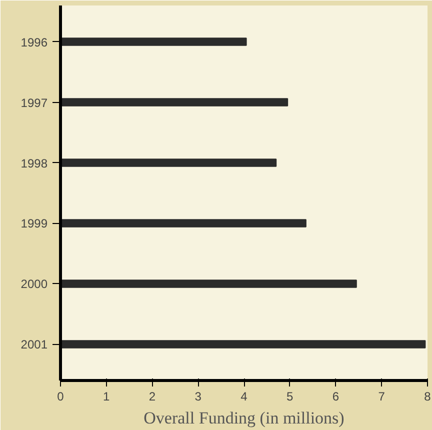 The height and width of the screenshot is (430, 432). What do you see at coordinates (290, 397) in the screenshot?
I see `x-tick-label: 5` at bounding box center [290, 397].